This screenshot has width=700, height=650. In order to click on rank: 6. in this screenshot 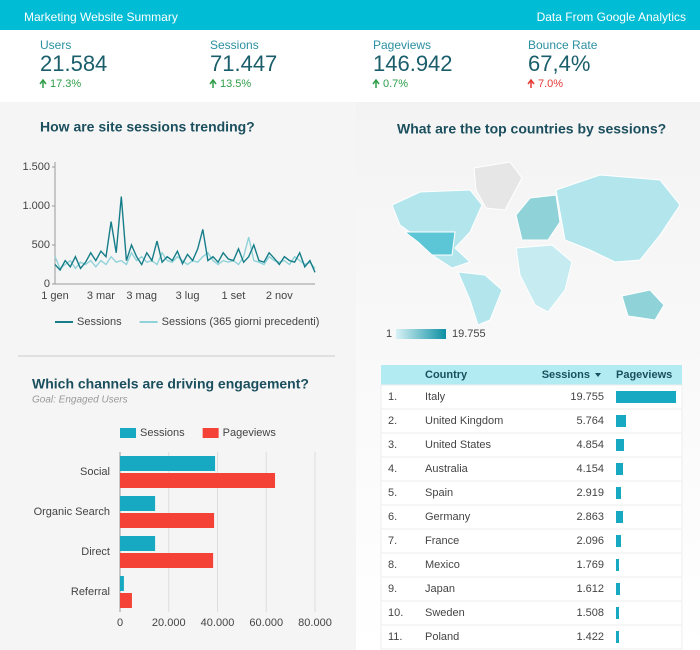, I will do `click(392, 517)`.